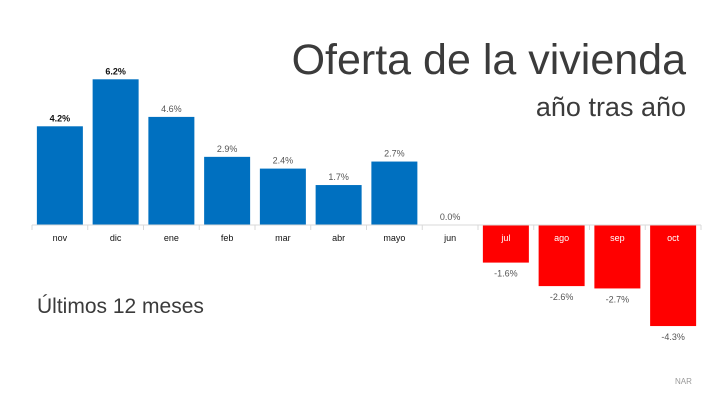 The image size is (720, 405). What do you see at coordinates (561, 238) in the screenshot?
I see `category-label: ago` at bounding box center [561, 238].